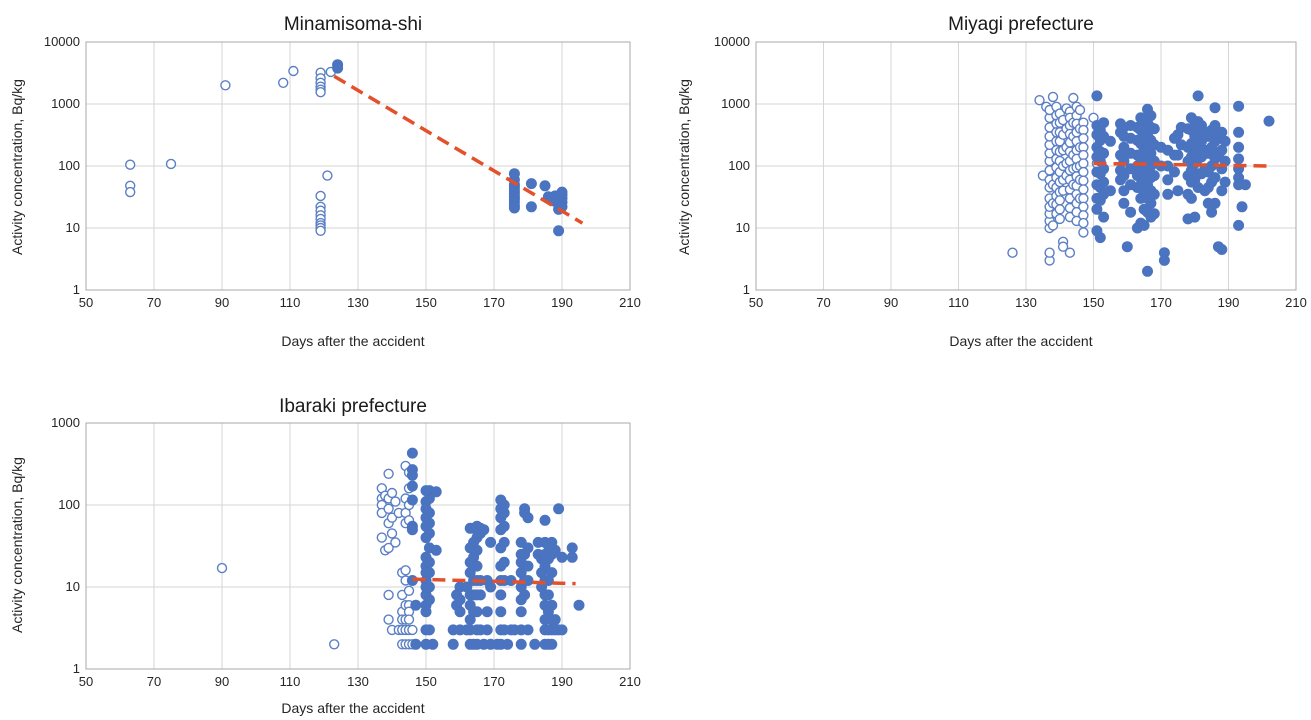 The height and width of the screenshot is (720, 1311). Describe the element at coordinates (458, 149) in the screenshot. I see `trend-line` at that location.